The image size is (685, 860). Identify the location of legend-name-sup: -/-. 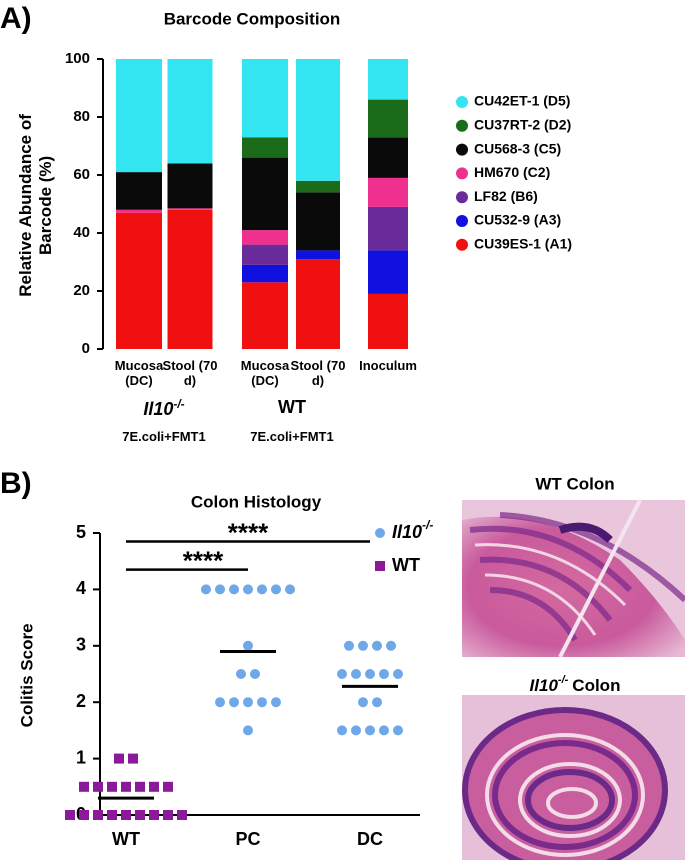
(427, 525).